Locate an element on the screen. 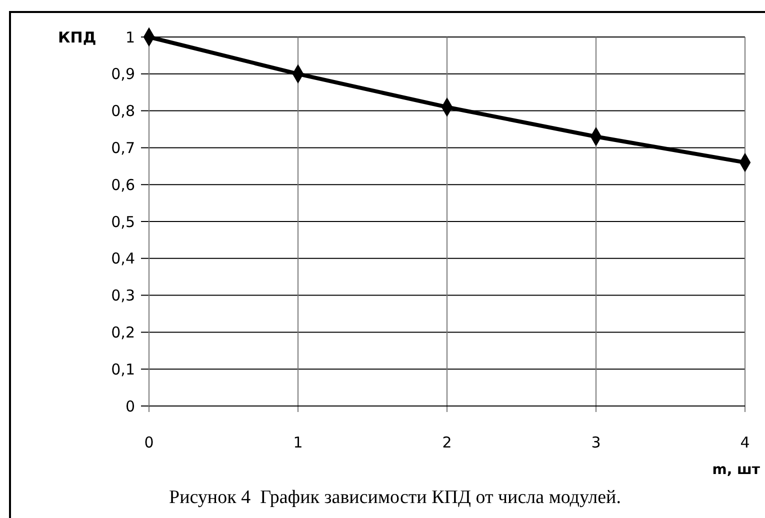  x-tick-label: 1 is located at coordinates (298, 442).